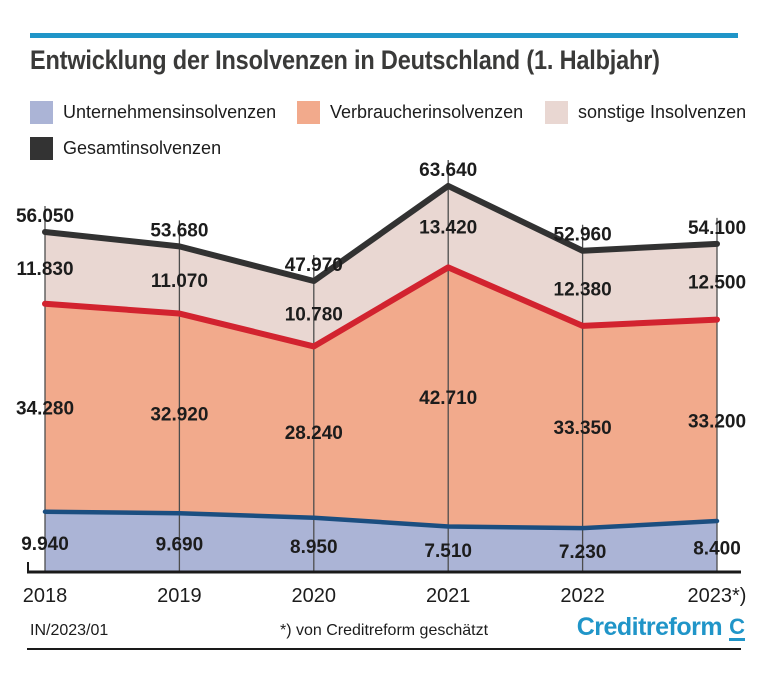 The image size is (768, 677). What do you see at coordinates (662, 112) in the screenshot?
I see `legend-label: sonstige Insolvenzen` at bounding box center [662, 112].